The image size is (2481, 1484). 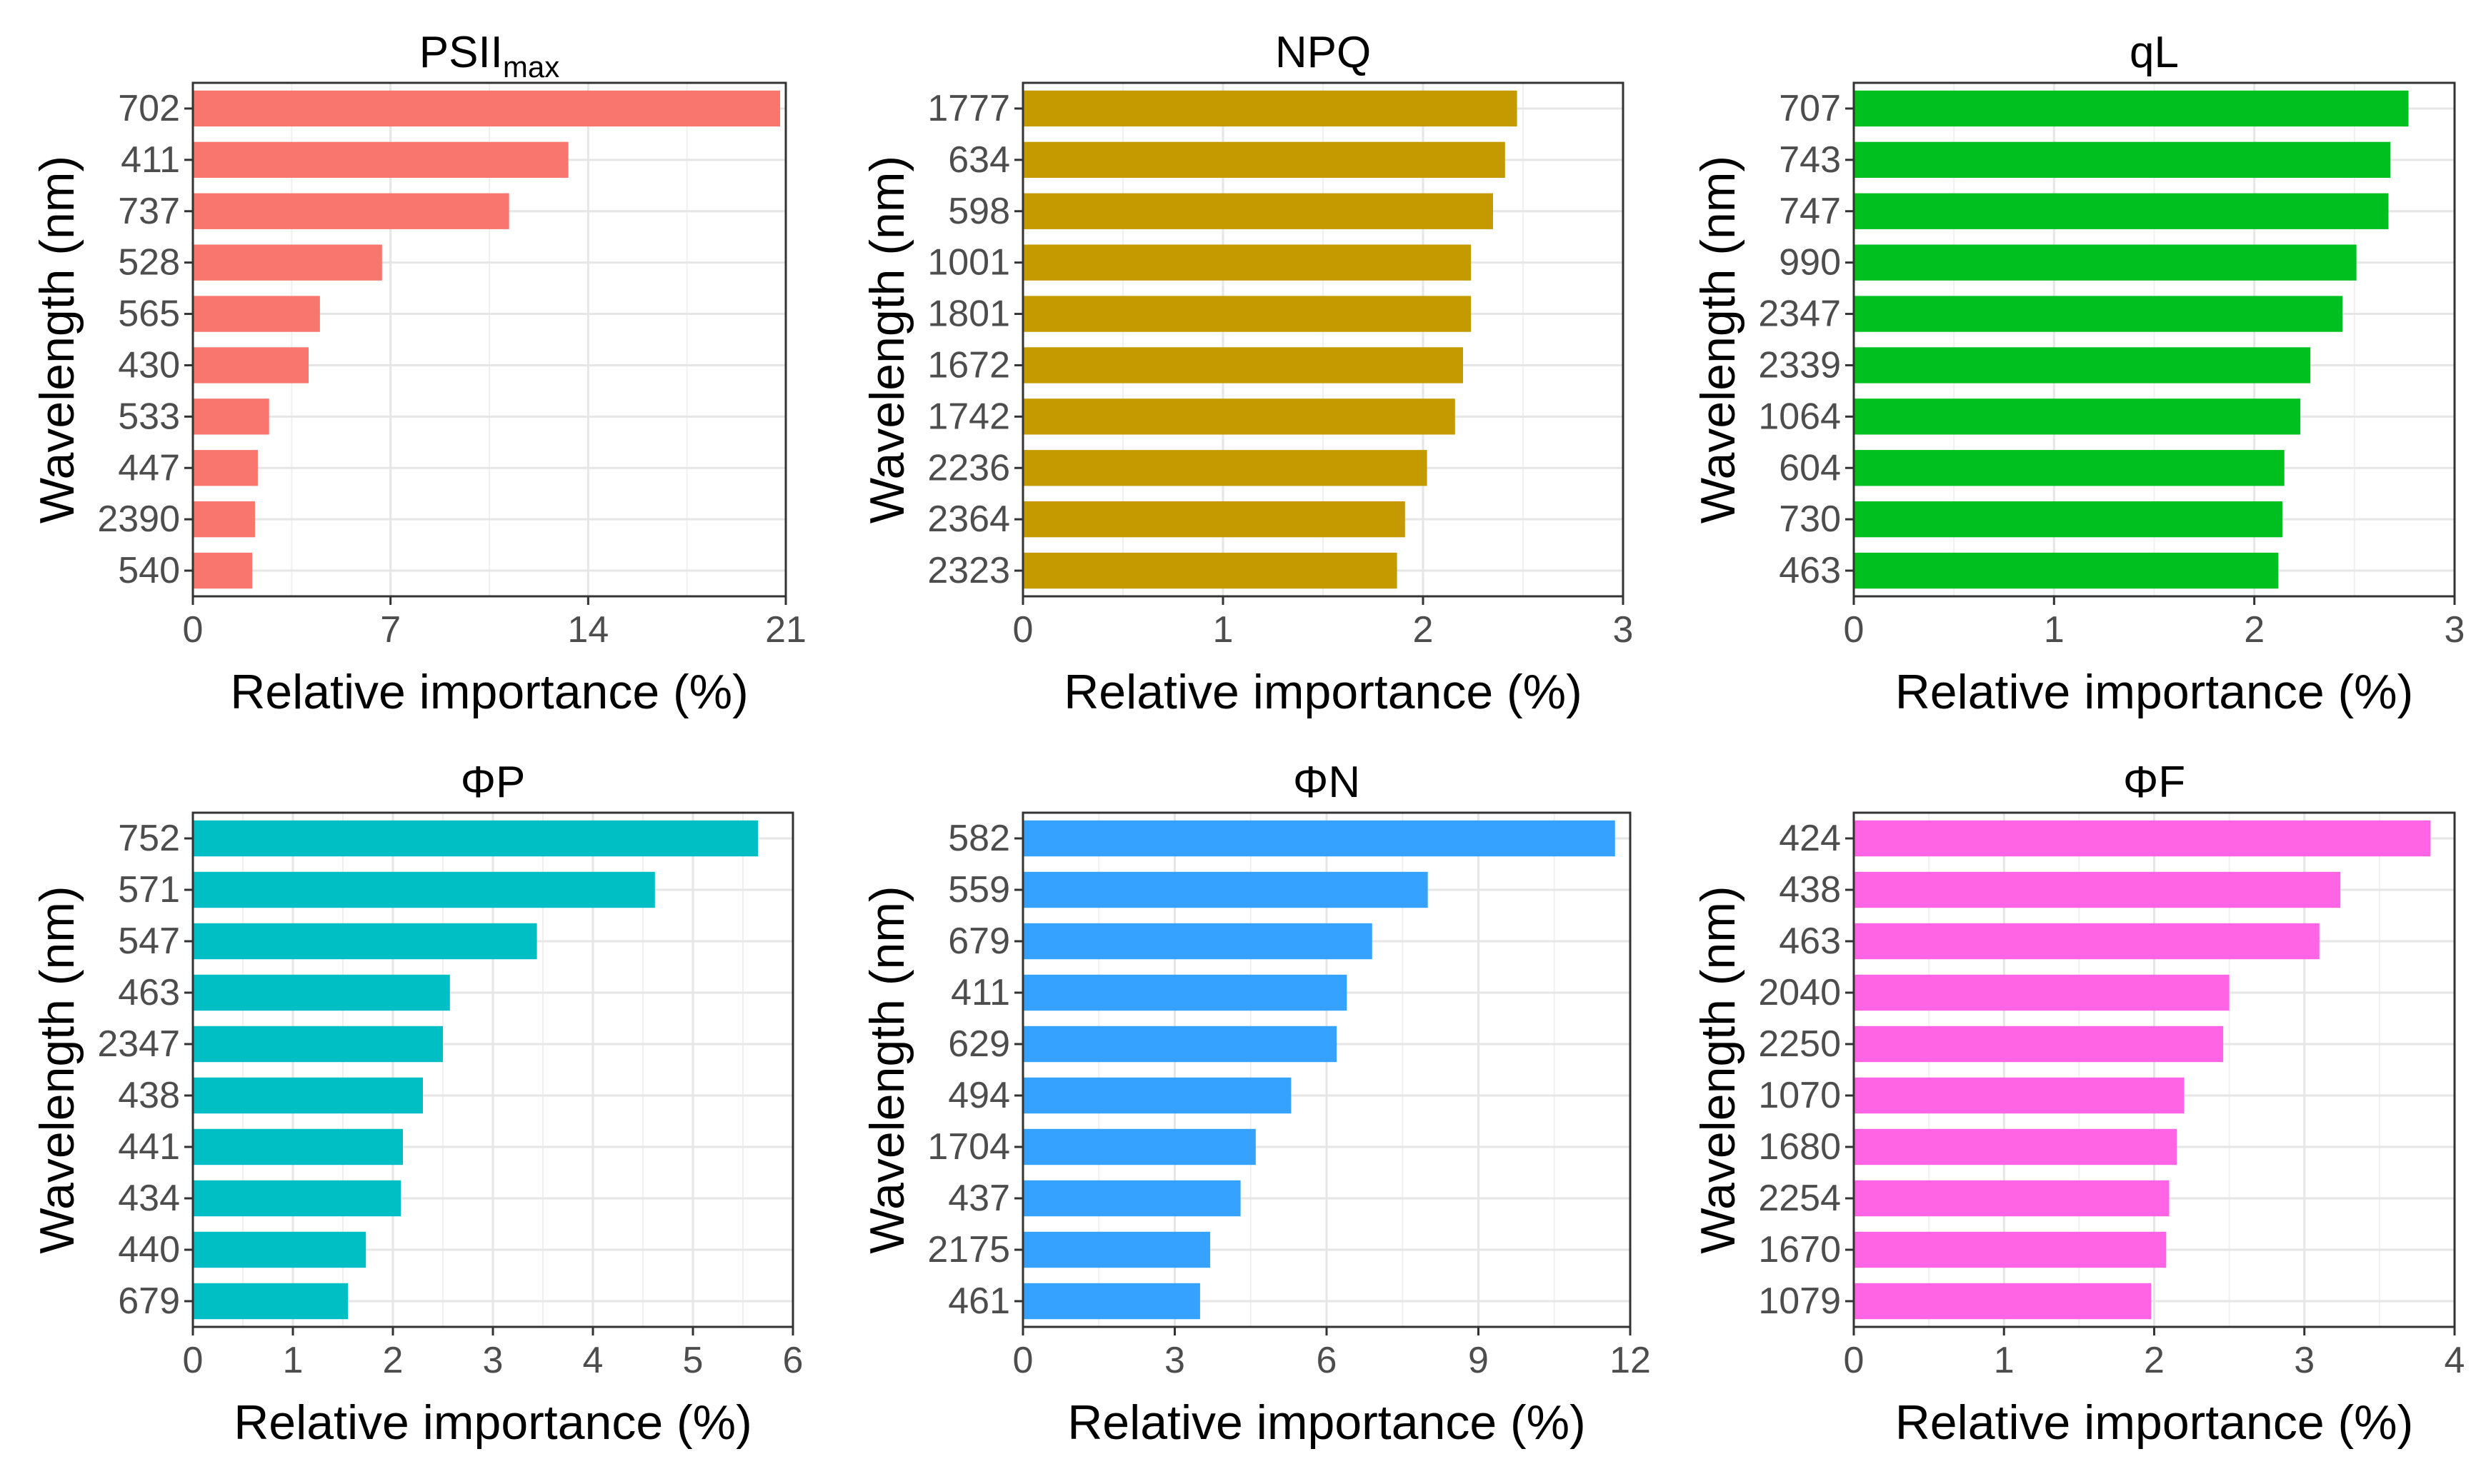 What do you see at coordinates (149, 314) in the screenshot?
I see `category-label: 565` at bounding box center [149, 314].